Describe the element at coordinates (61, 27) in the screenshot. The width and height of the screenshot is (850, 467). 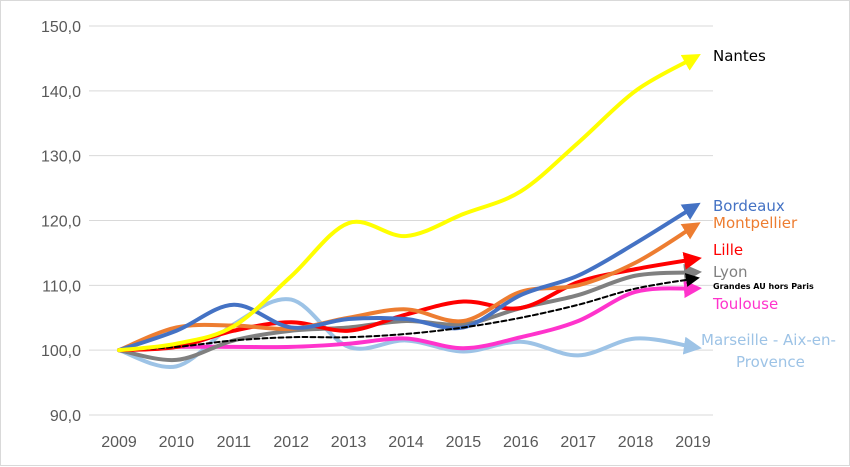
I see `y-tick-label: 150,0` at that location.